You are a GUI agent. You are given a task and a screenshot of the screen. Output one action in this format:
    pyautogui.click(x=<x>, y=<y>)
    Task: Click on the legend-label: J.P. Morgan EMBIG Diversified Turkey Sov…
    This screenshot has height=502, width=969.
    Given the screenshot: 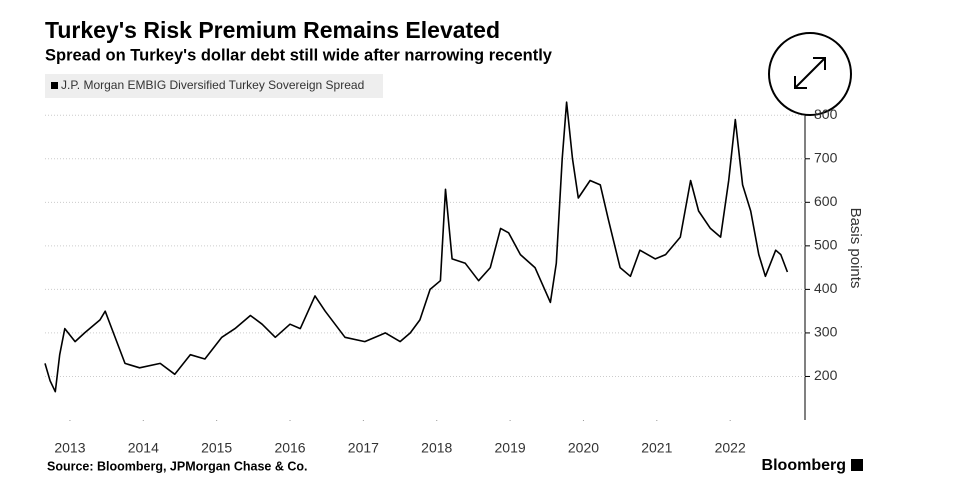 What is the action you would take?
    pyautogui.click(x=212, y=85)
    